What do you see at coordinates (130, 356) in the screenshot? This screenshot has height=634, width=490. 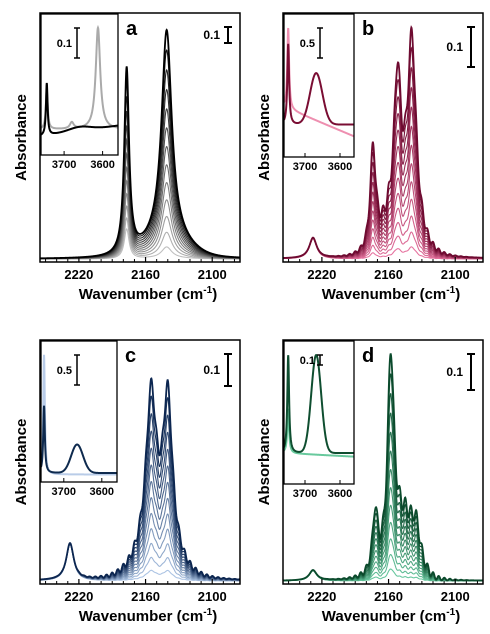 I see `panel-letter: c` at bounding box center [130, 356].